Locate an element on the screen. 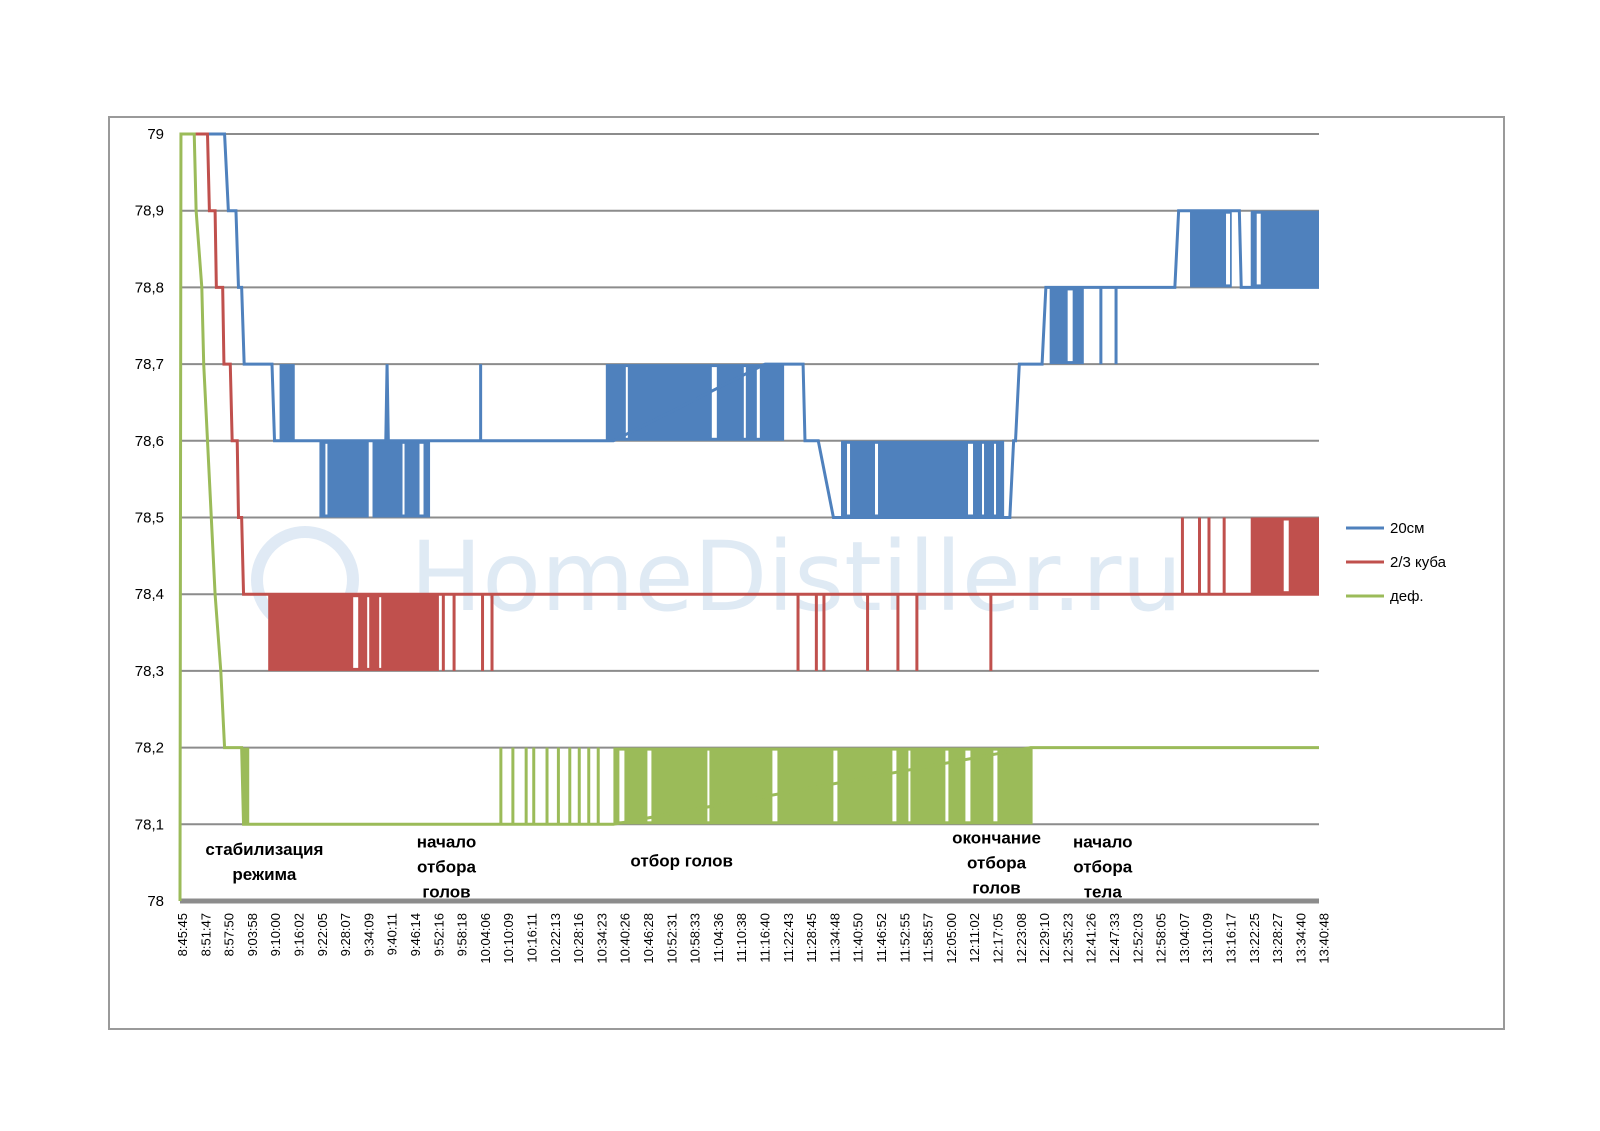 The height and width of the screenshot is (1131, 1600). x-tick-label: 12:41:26 is located at coordinates (1091, 938).